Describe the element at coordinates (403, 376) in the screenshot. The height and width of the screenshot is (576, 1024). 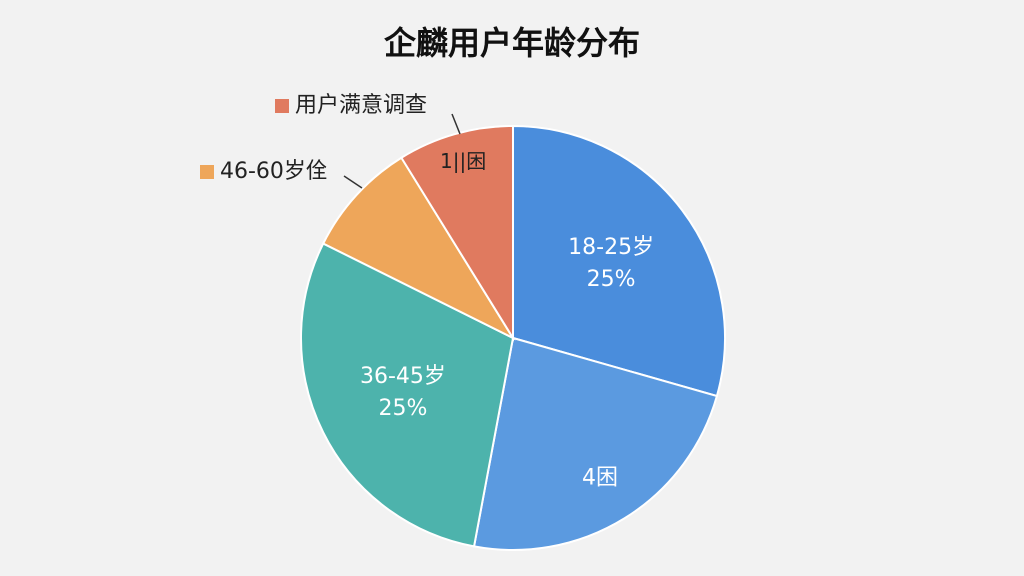
I see `slice-label: 36-45岁` at that location.